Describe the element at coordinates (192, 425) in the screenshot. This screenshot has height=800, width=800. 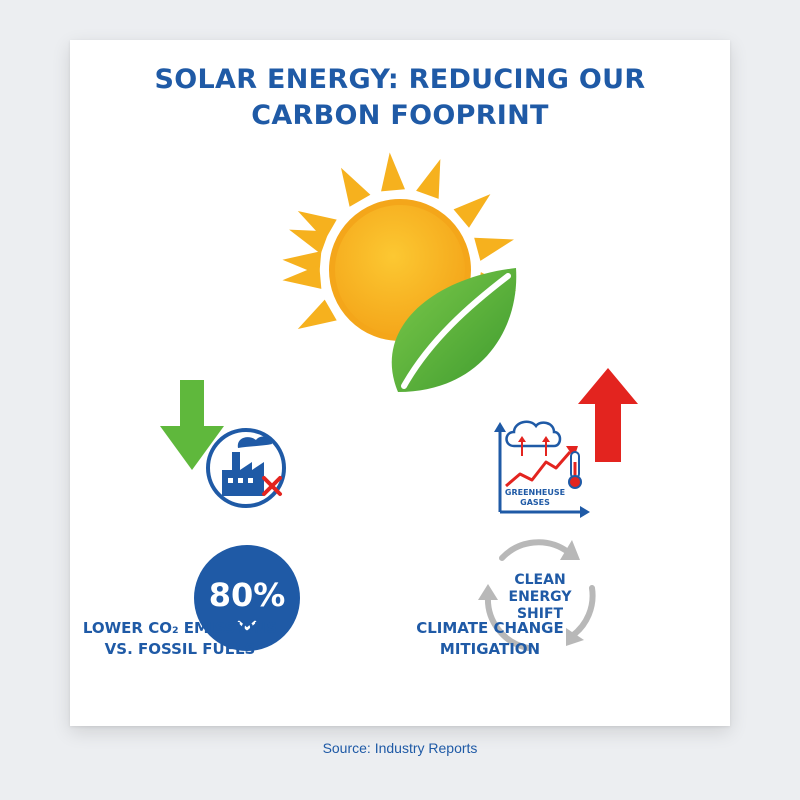
I see `down-arrow-icon` at that location.